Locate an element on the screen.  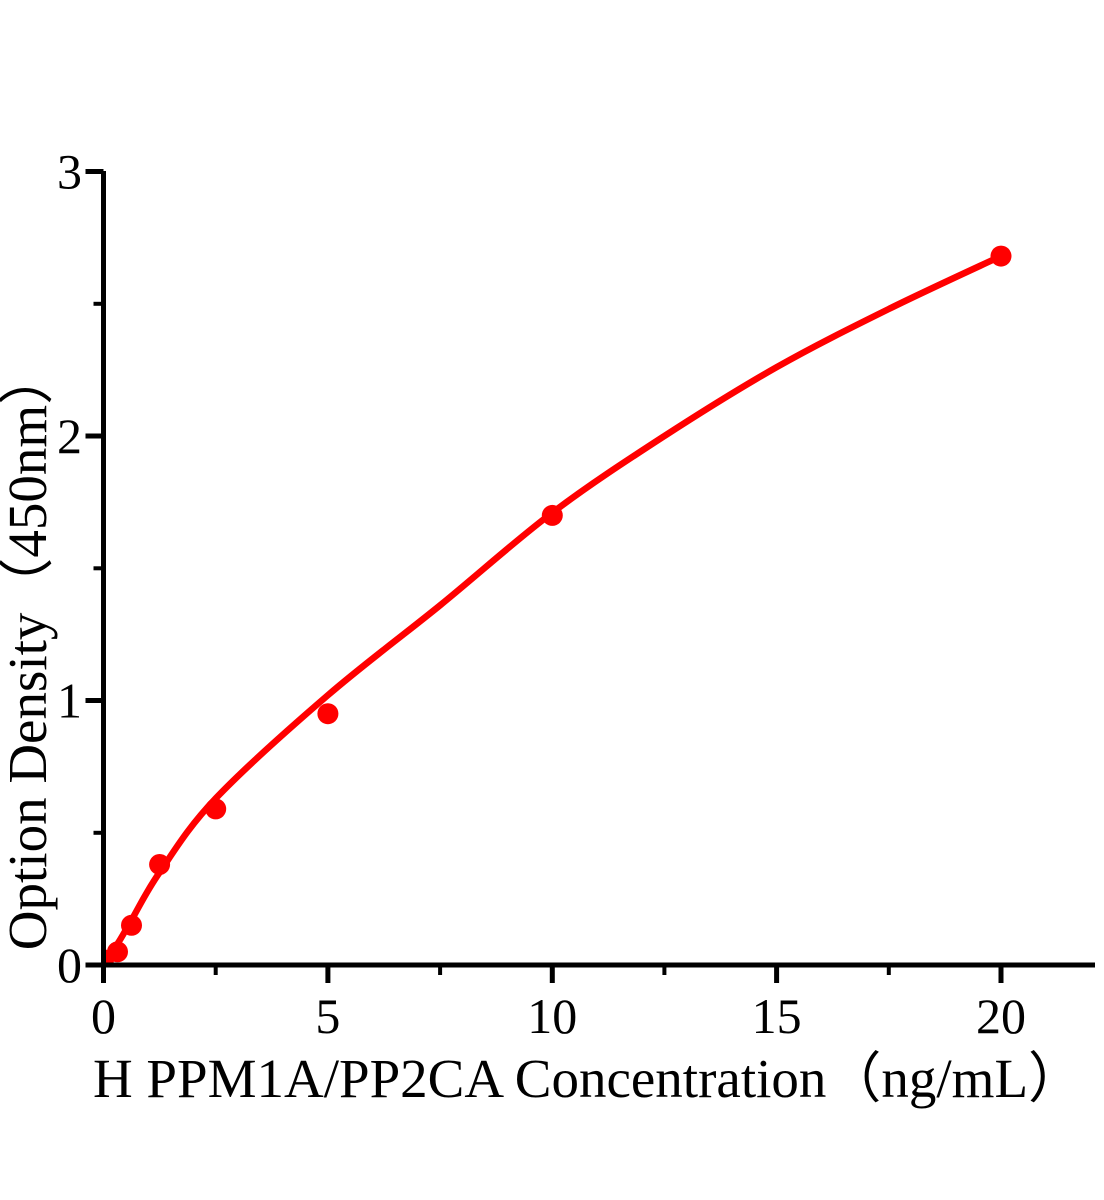
y-tick-label: 2 is located at coordinates (69, 436).